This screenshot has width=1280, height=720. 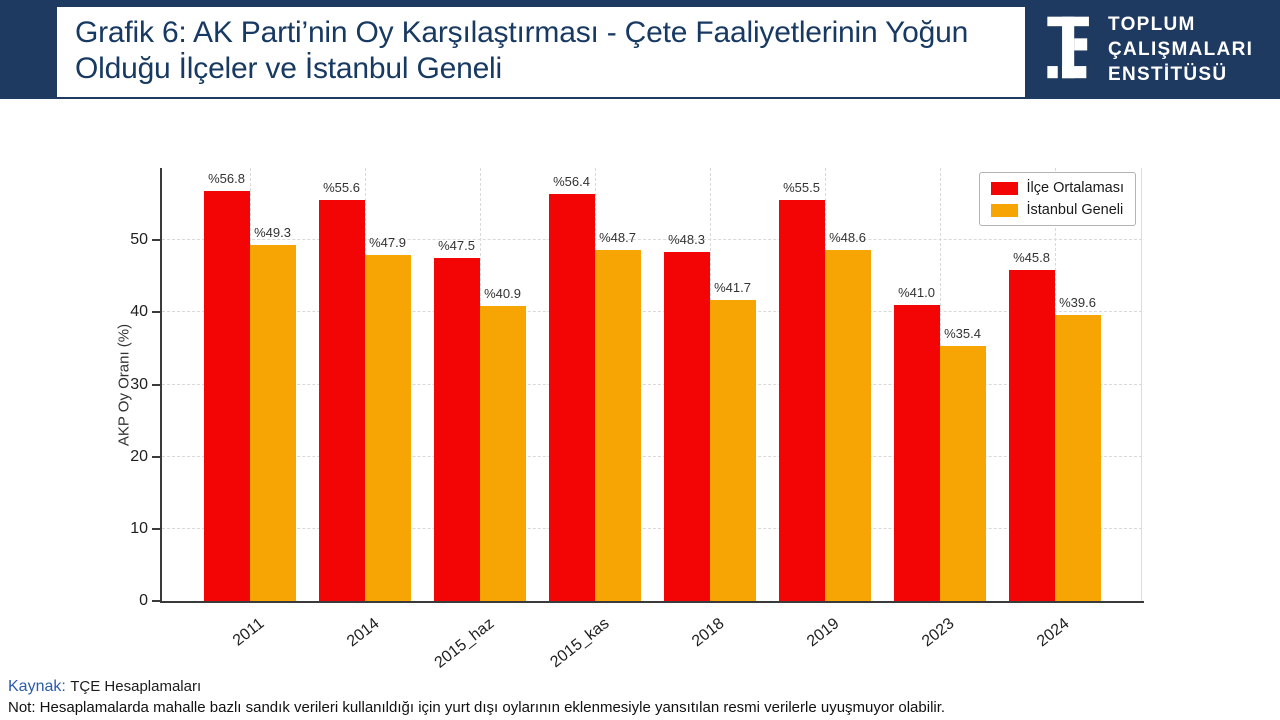 I want to click on bar-ilce-ortalamasi-2023, so click(x=916, y=453).